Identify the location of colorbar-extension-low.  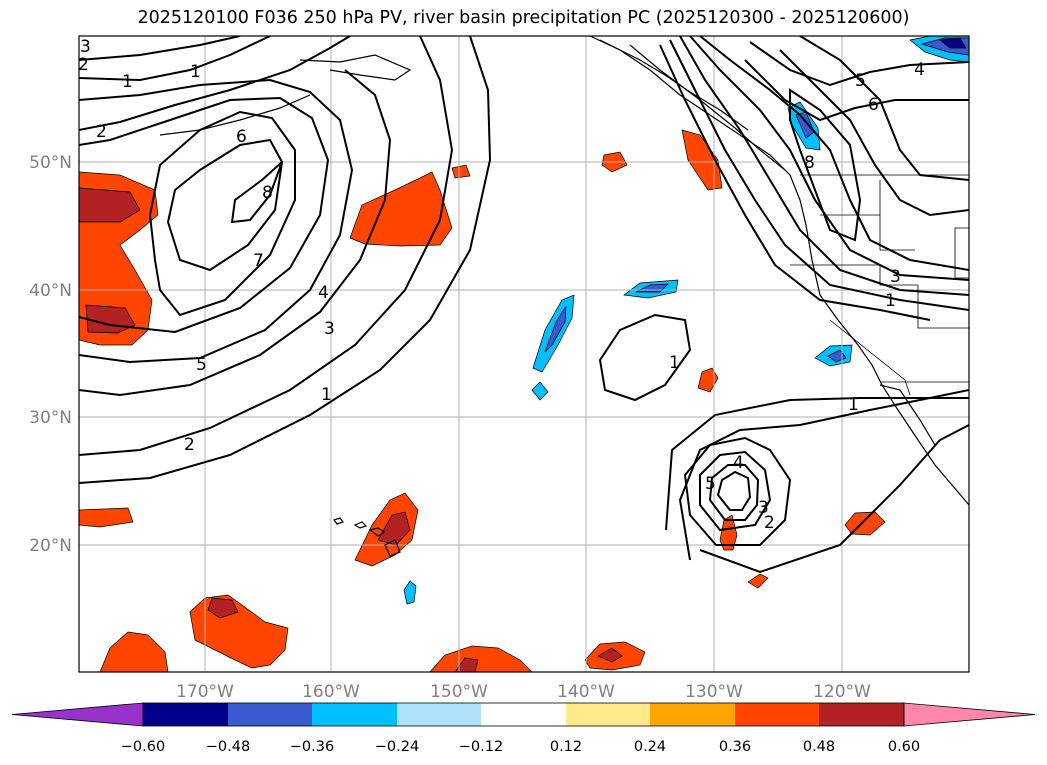
(77, 714).